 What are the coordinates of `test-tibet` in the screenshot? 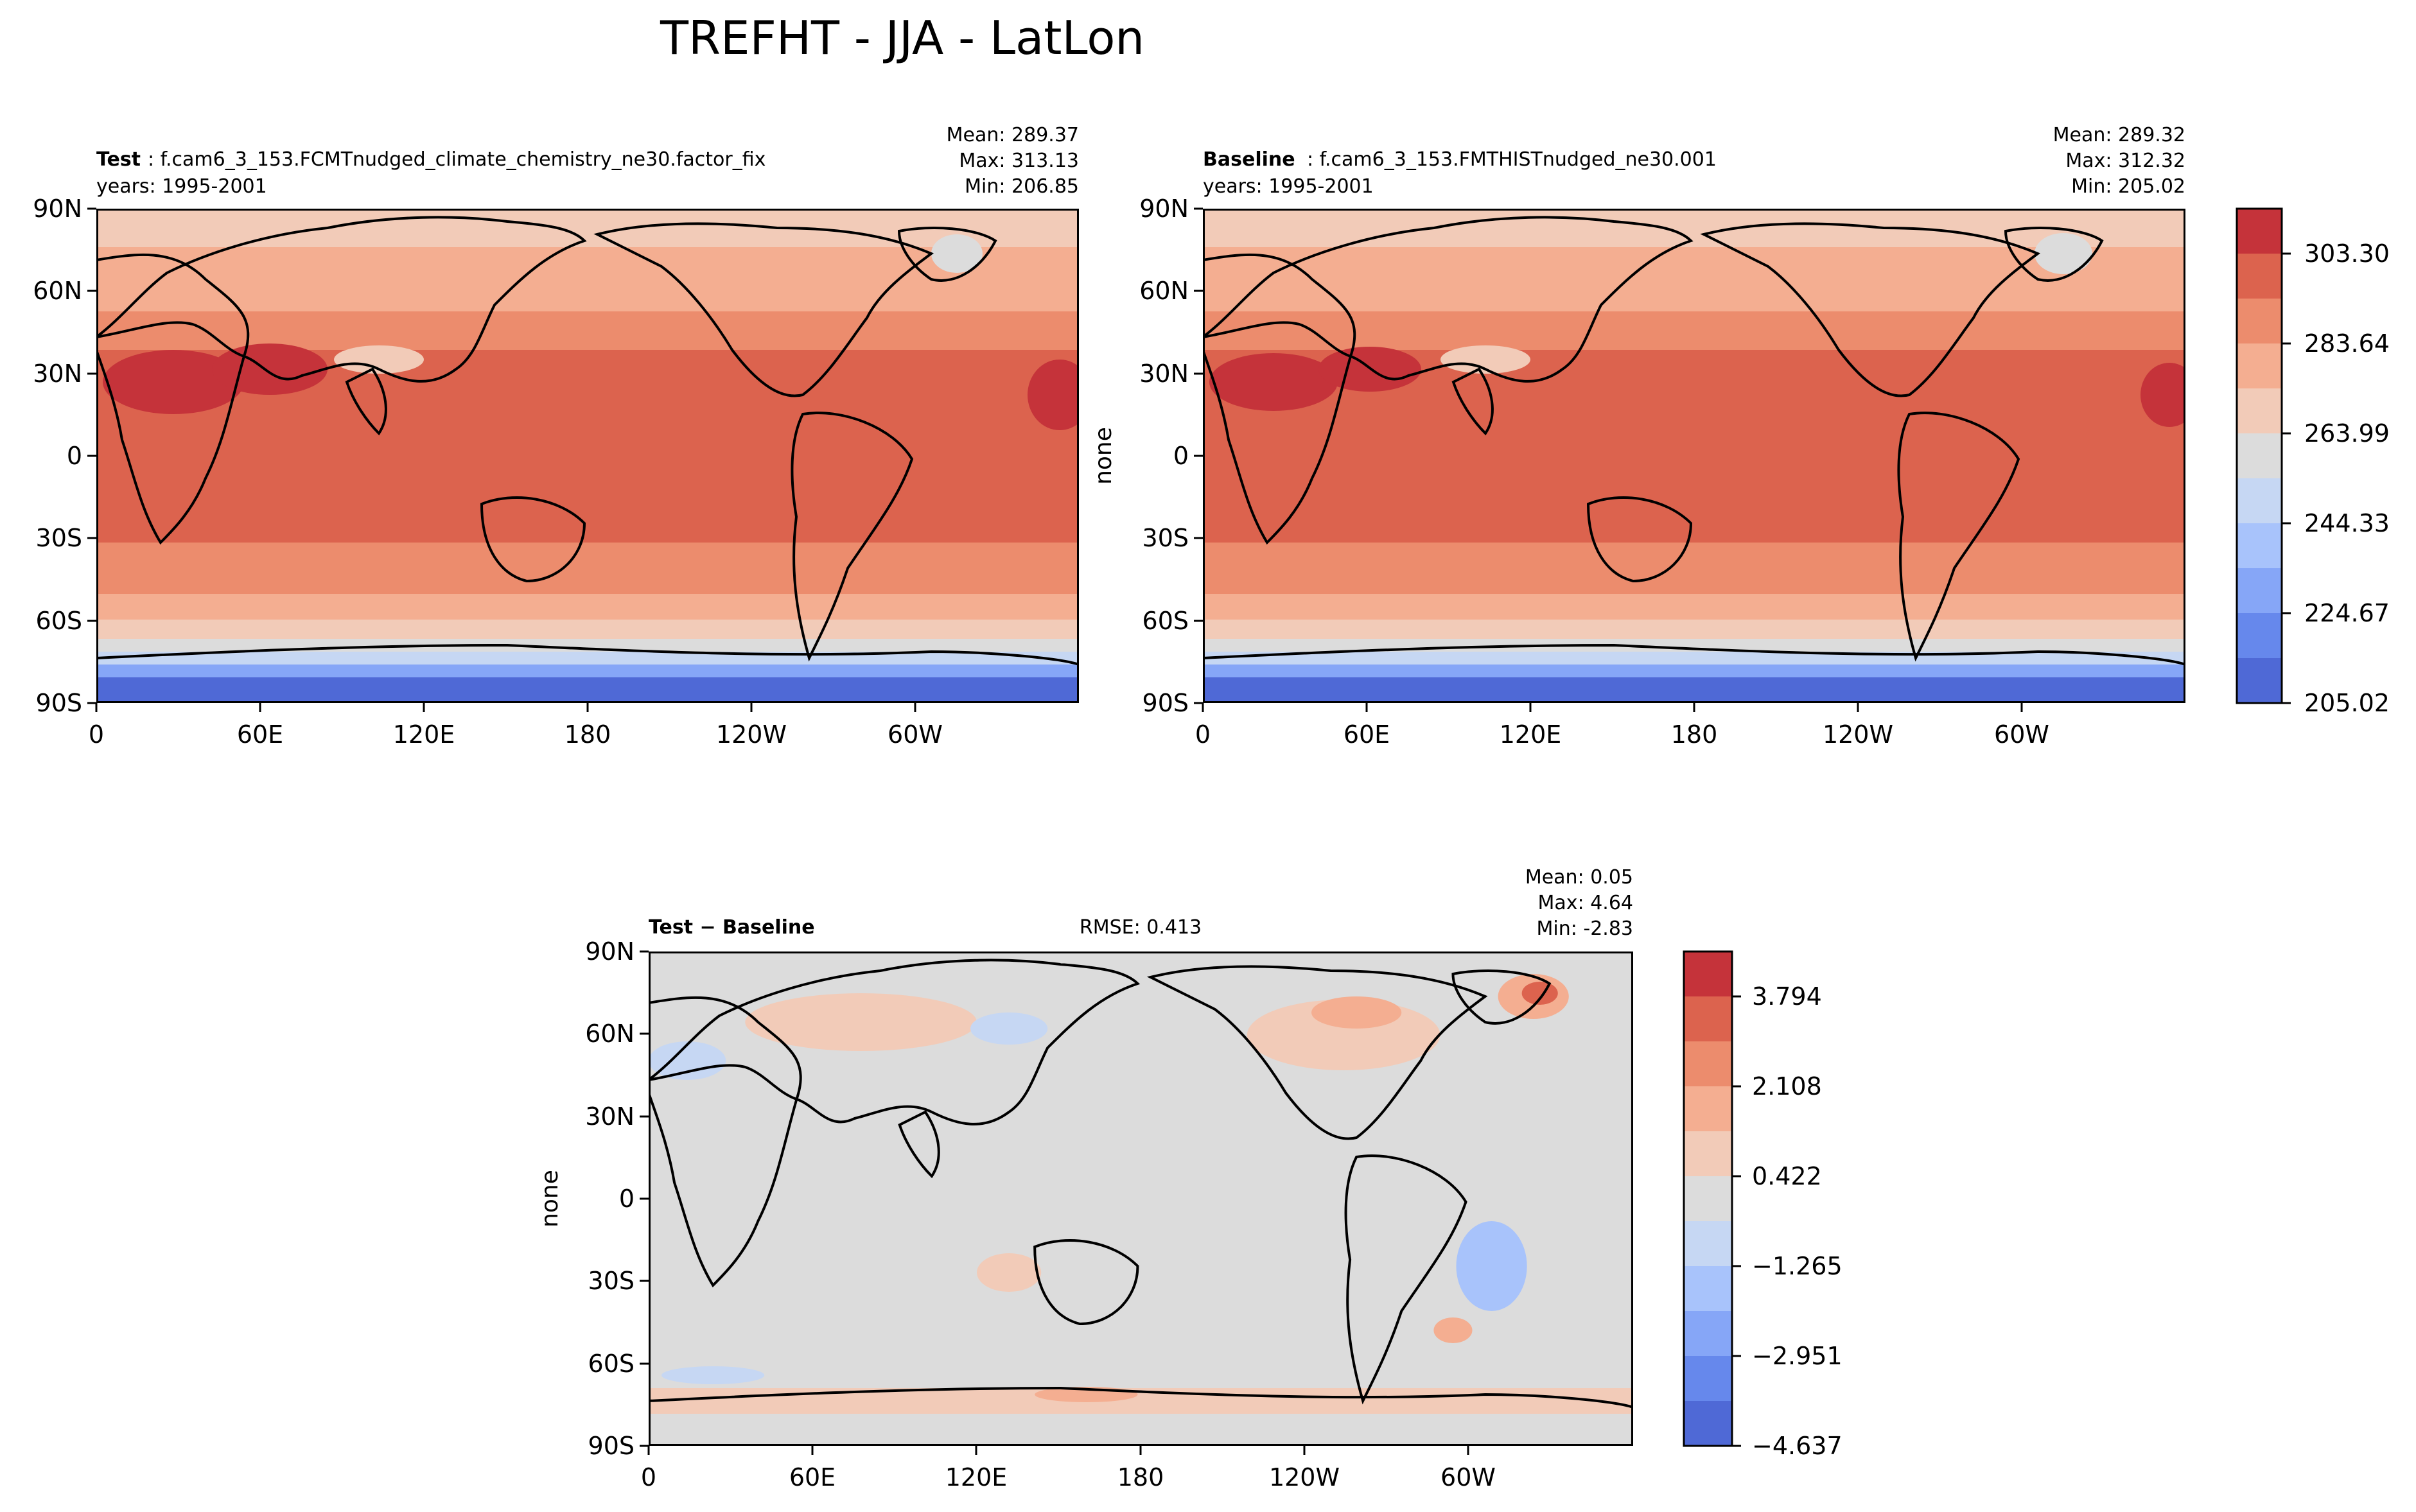 It's located at (379, 359).